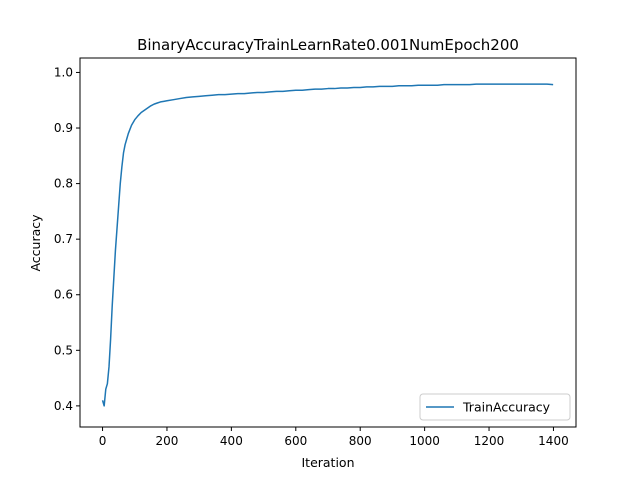 Image resolution: width=640 pixels, height=480 pixels. I want to click on x-tick-label: 0, so click(103, 441).